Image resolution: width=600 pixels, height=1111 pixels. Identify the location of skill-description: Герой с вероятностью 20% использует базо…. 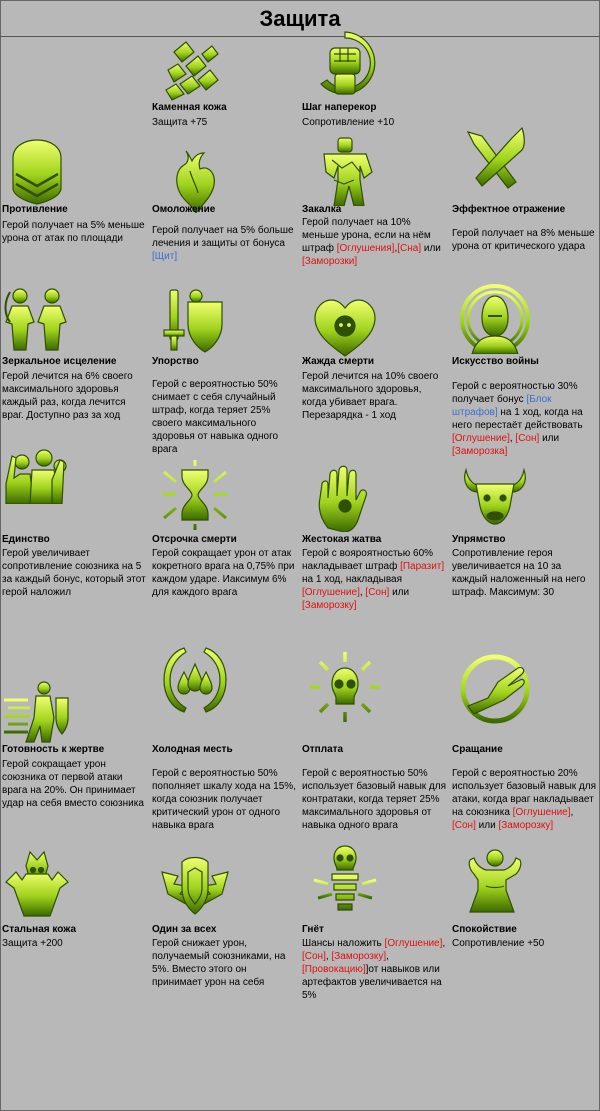
(524, 799).